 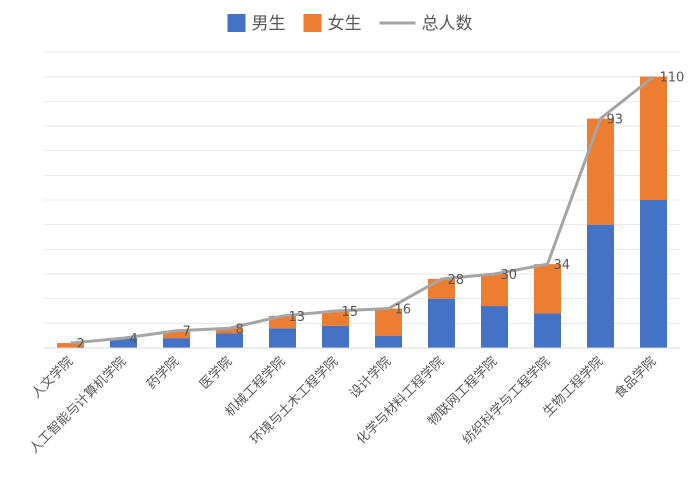 What do you see at coordinates (297, 317) in the screenshot?
I see `data-label: 13` at bounding box center [297, 317].